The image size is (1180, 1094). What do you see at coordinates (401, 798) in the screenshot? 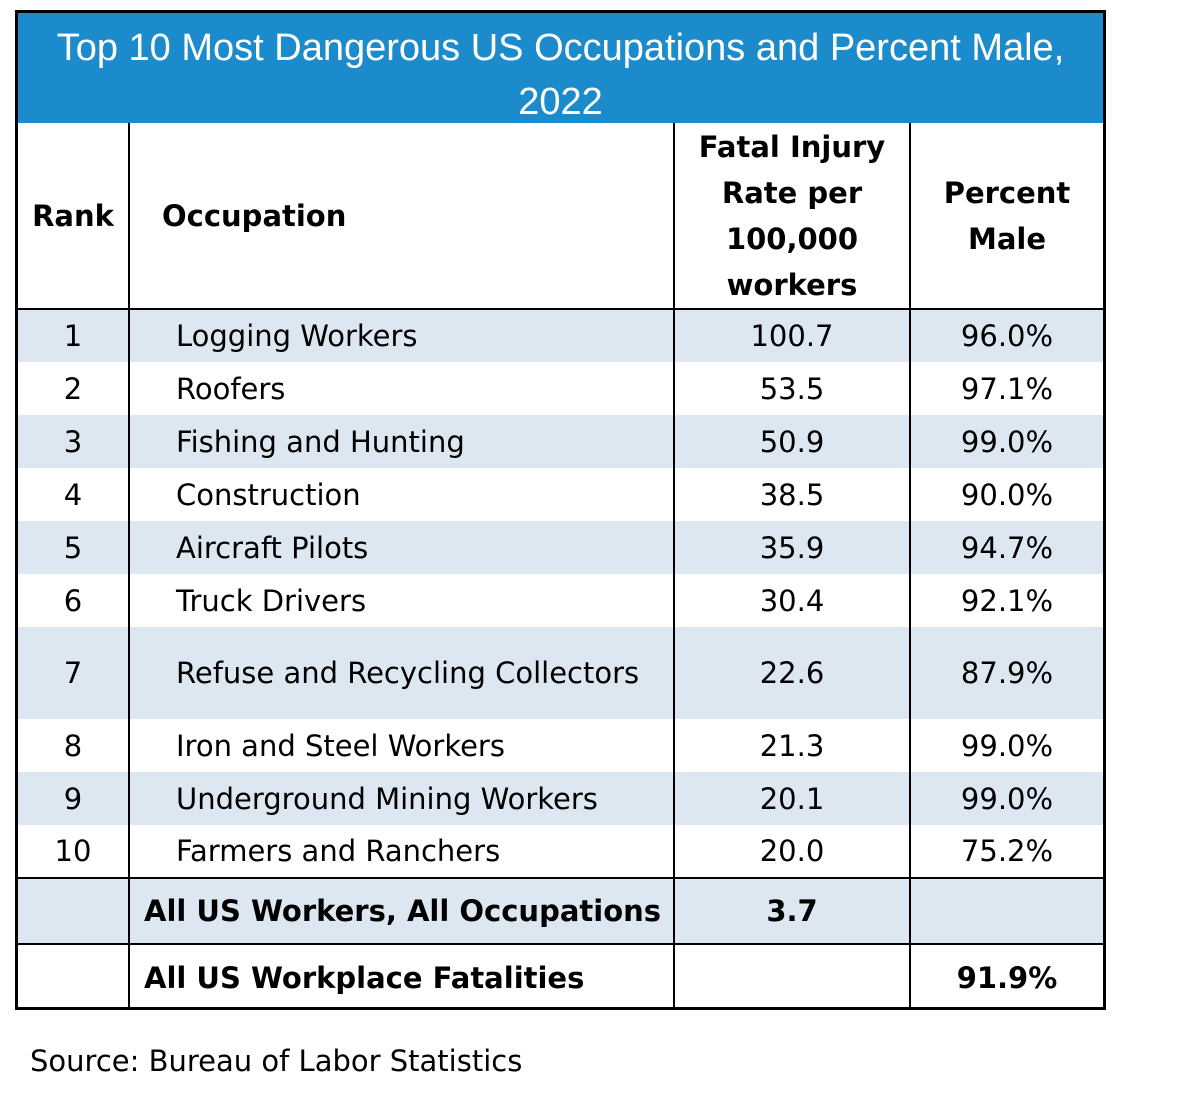
I see `cell-occupation: Underground Mining Workers` at bounding box center [401, 798].